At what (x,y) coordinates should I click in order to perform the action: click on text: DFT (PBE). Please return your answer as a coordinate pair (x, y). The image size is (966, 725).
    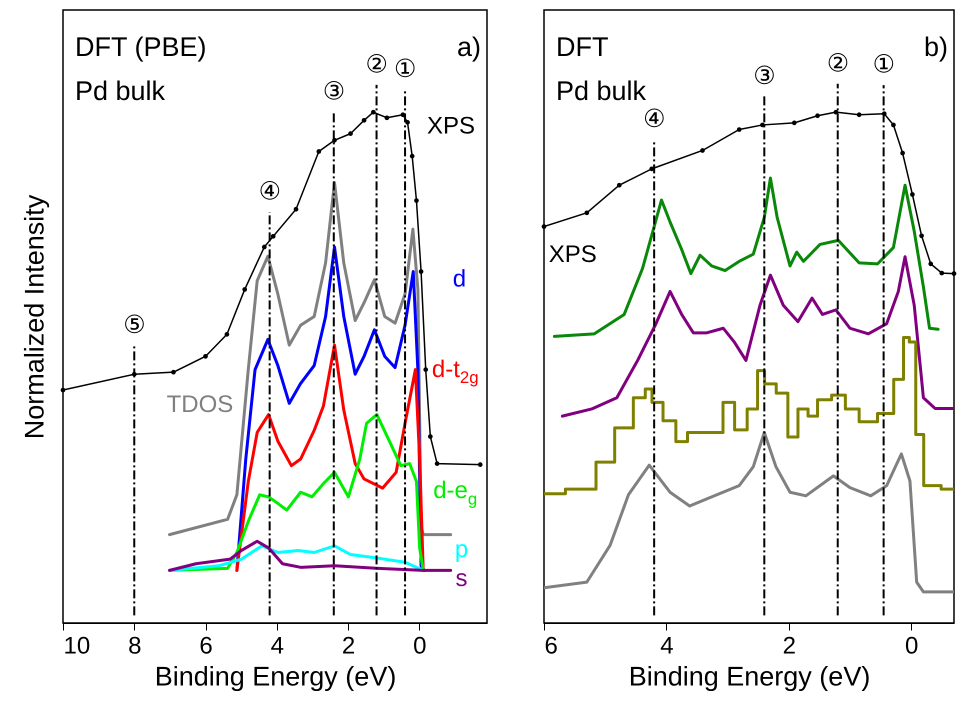
    Looking at the image, I should click on (141, 47).